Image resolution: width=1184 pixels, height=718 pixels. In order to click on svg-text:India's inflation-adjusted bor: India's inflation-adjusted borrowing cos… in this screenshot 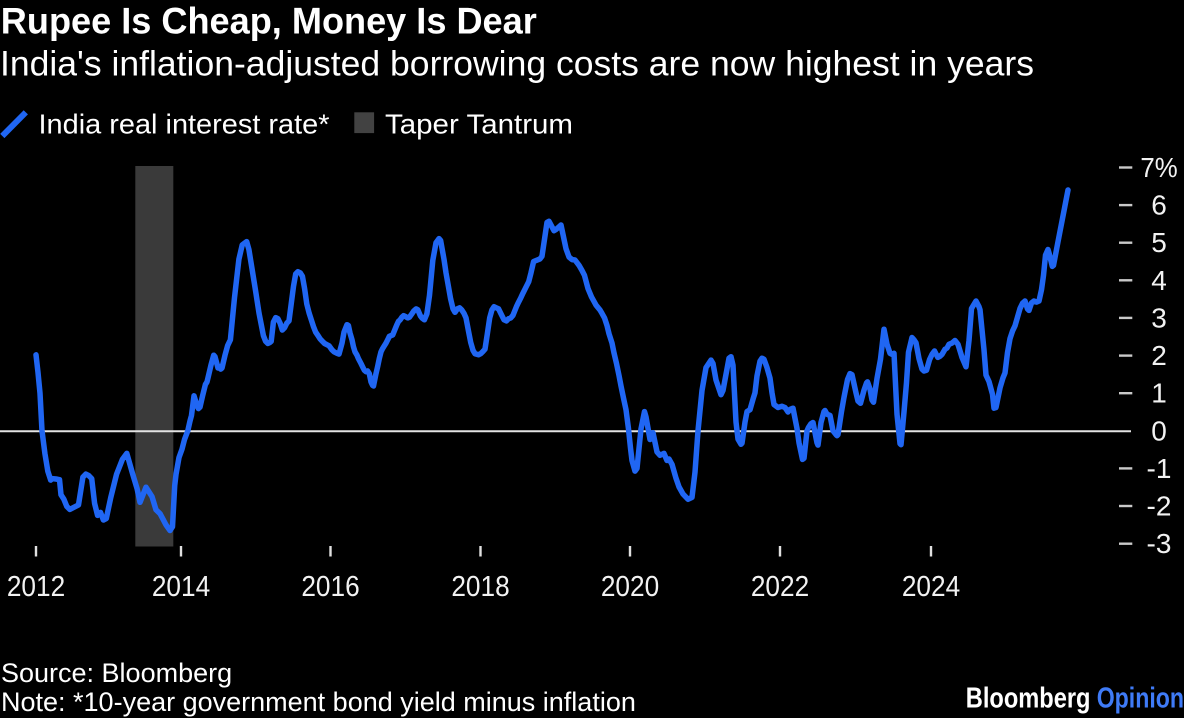, I will do `click(517, 63)`.